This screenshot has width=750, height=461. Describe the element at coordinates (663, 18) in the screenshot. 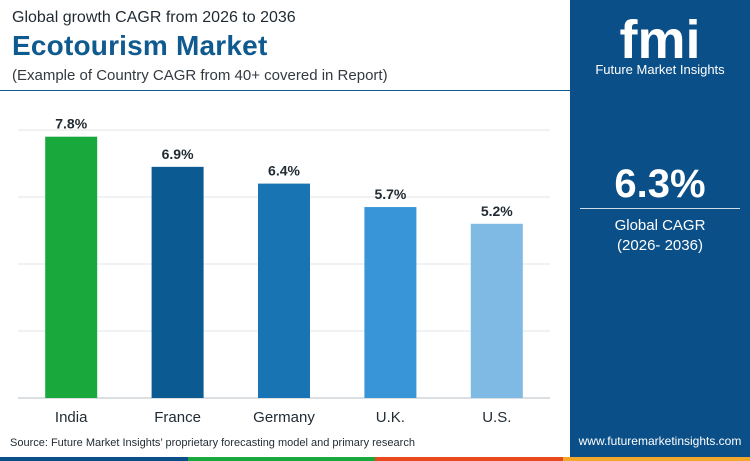

I see `globe-icon` at that location.